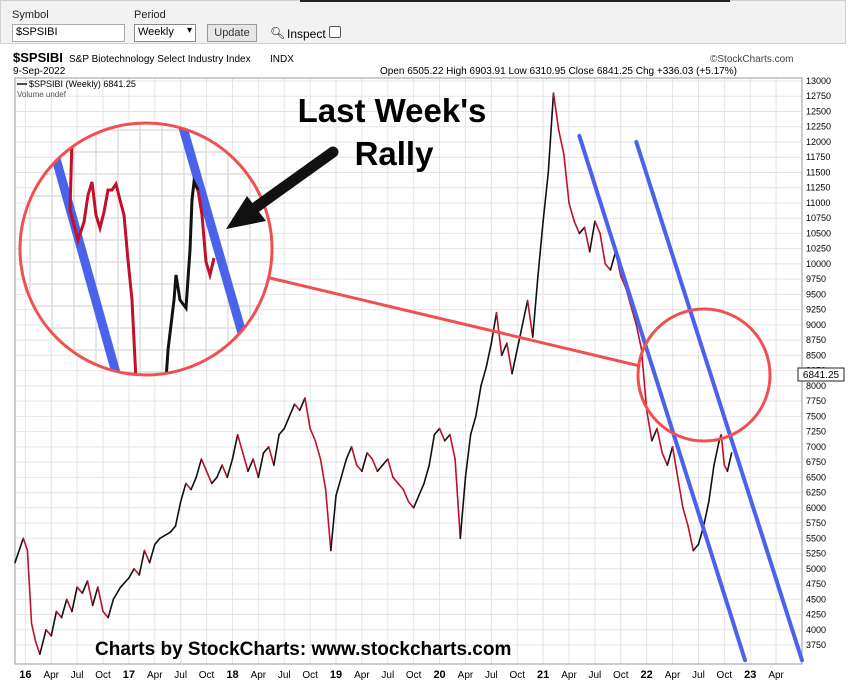  Describe the element at coordinates (816, 493) in the screenshot. I see `y-tick-label: 6250` at that location.